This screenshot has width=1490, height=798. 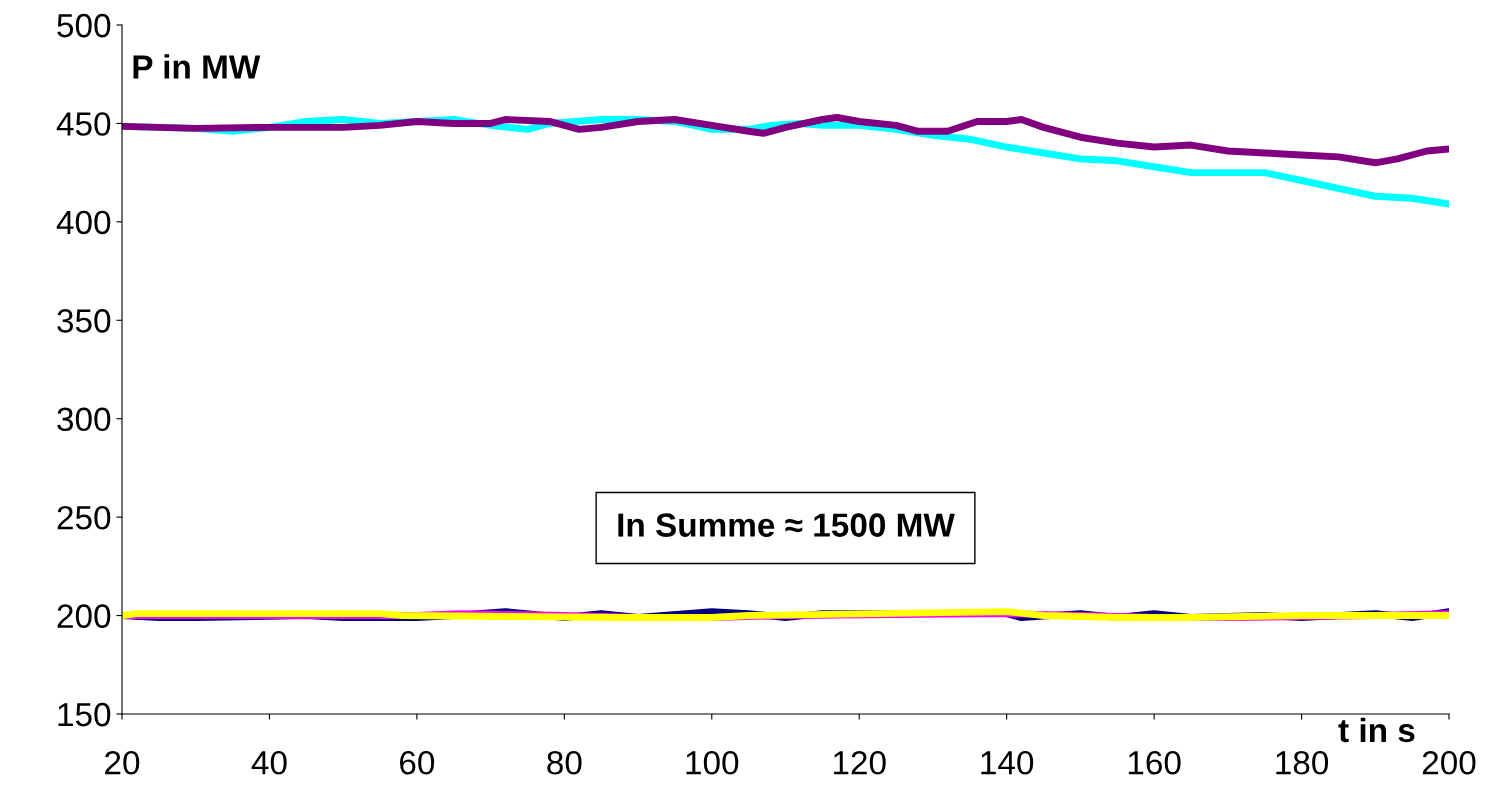 What do you see at coordinates (84, 419) in the screenshot?
I see `y-tick-label: 300` at bounding box center [84, 419].